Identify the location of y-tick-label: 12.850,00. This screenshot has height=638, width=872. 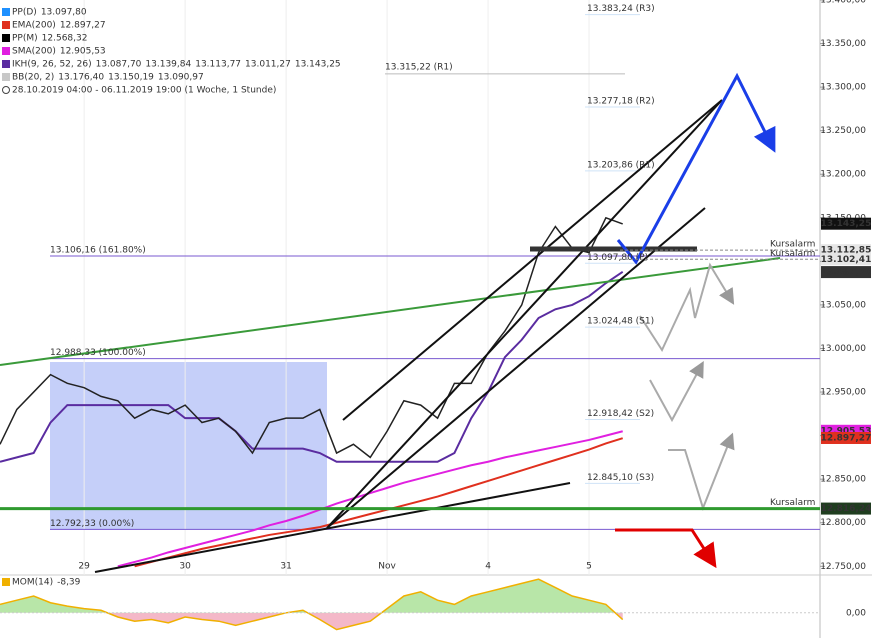
(843, 480).